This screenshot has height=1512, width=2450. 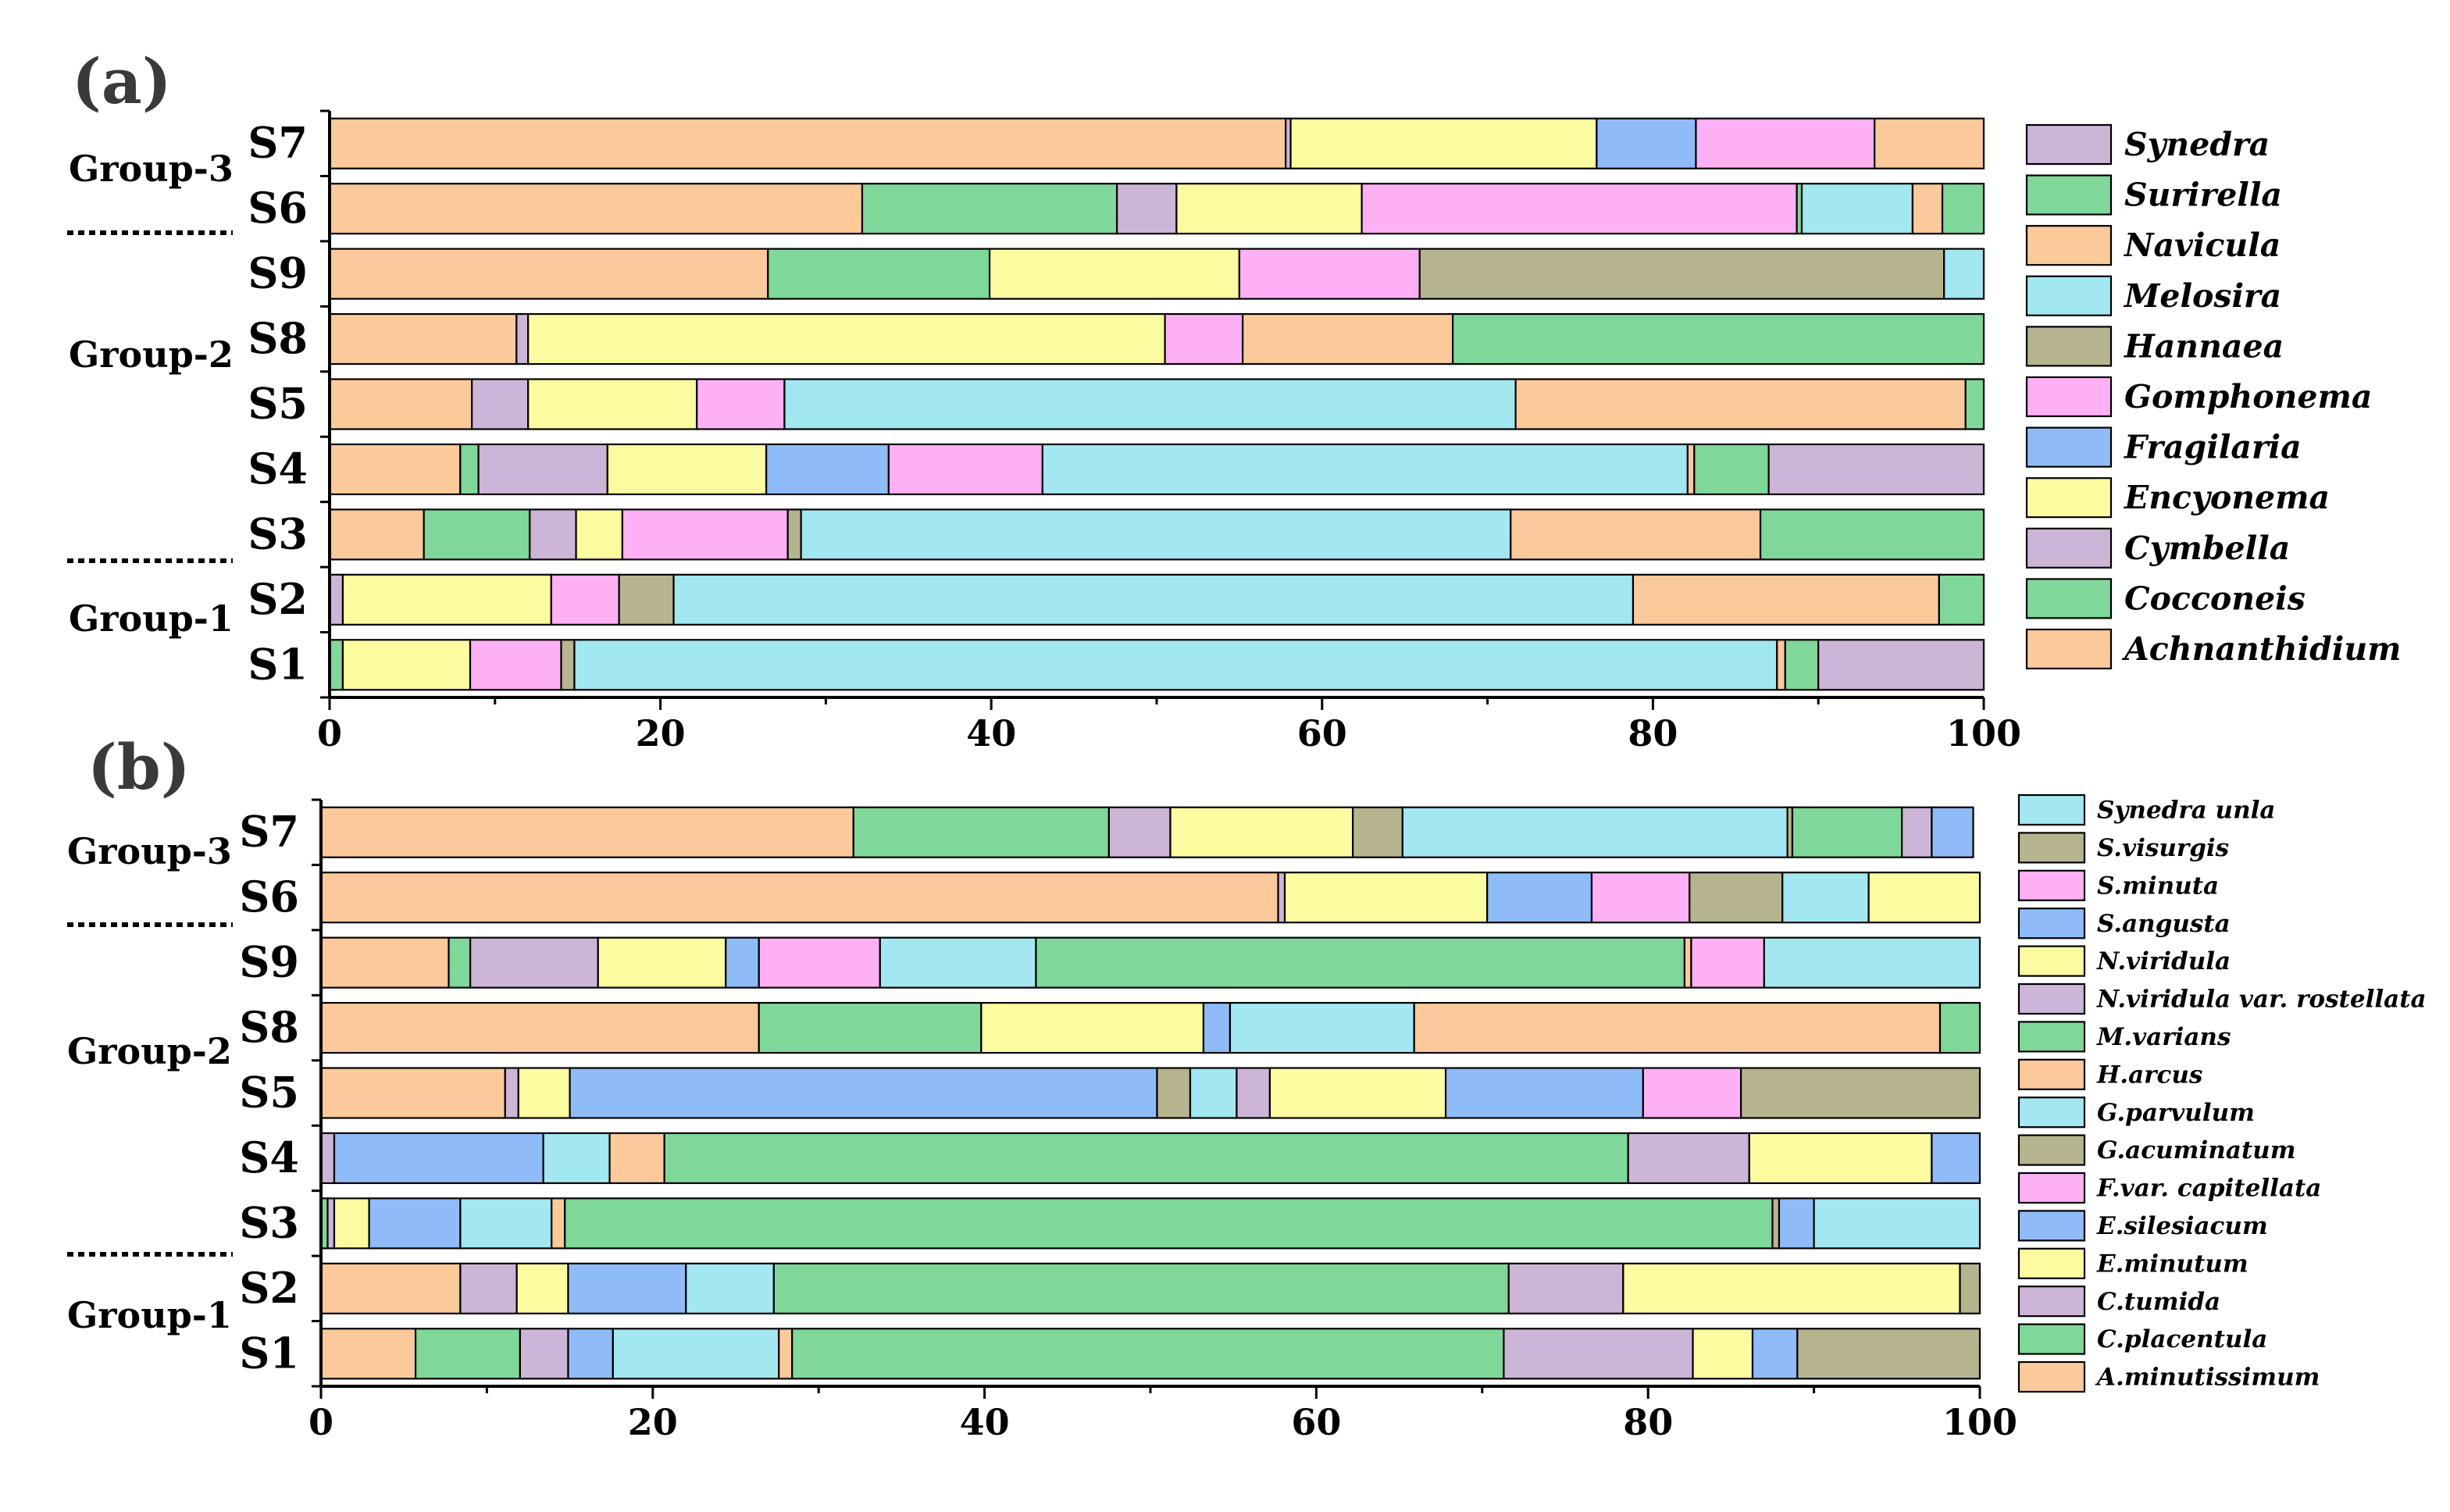 I want to click on legend-label-b-11: E.silesiacum, so click(x=2182, y=1226).